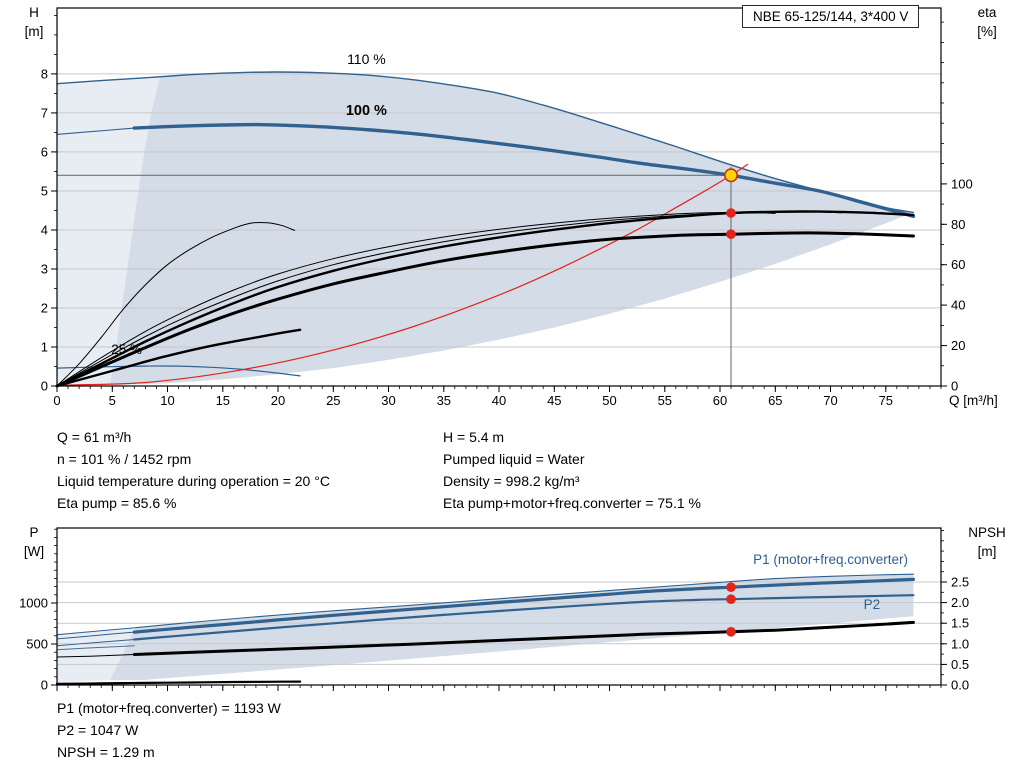 The image size is (1024, 781). What do you see at coordinates (44, 308) in the screenshot?
I see `y-left-tick-label: 2` at bounding box center [44, 308].